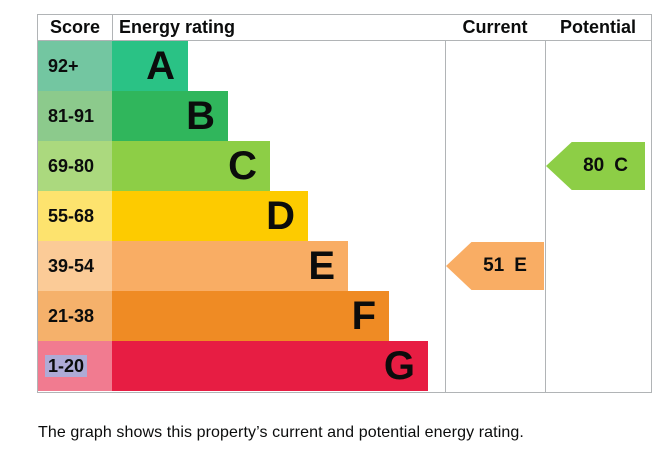  I want to click on potential-rating-score: 80, so click(594, 165).